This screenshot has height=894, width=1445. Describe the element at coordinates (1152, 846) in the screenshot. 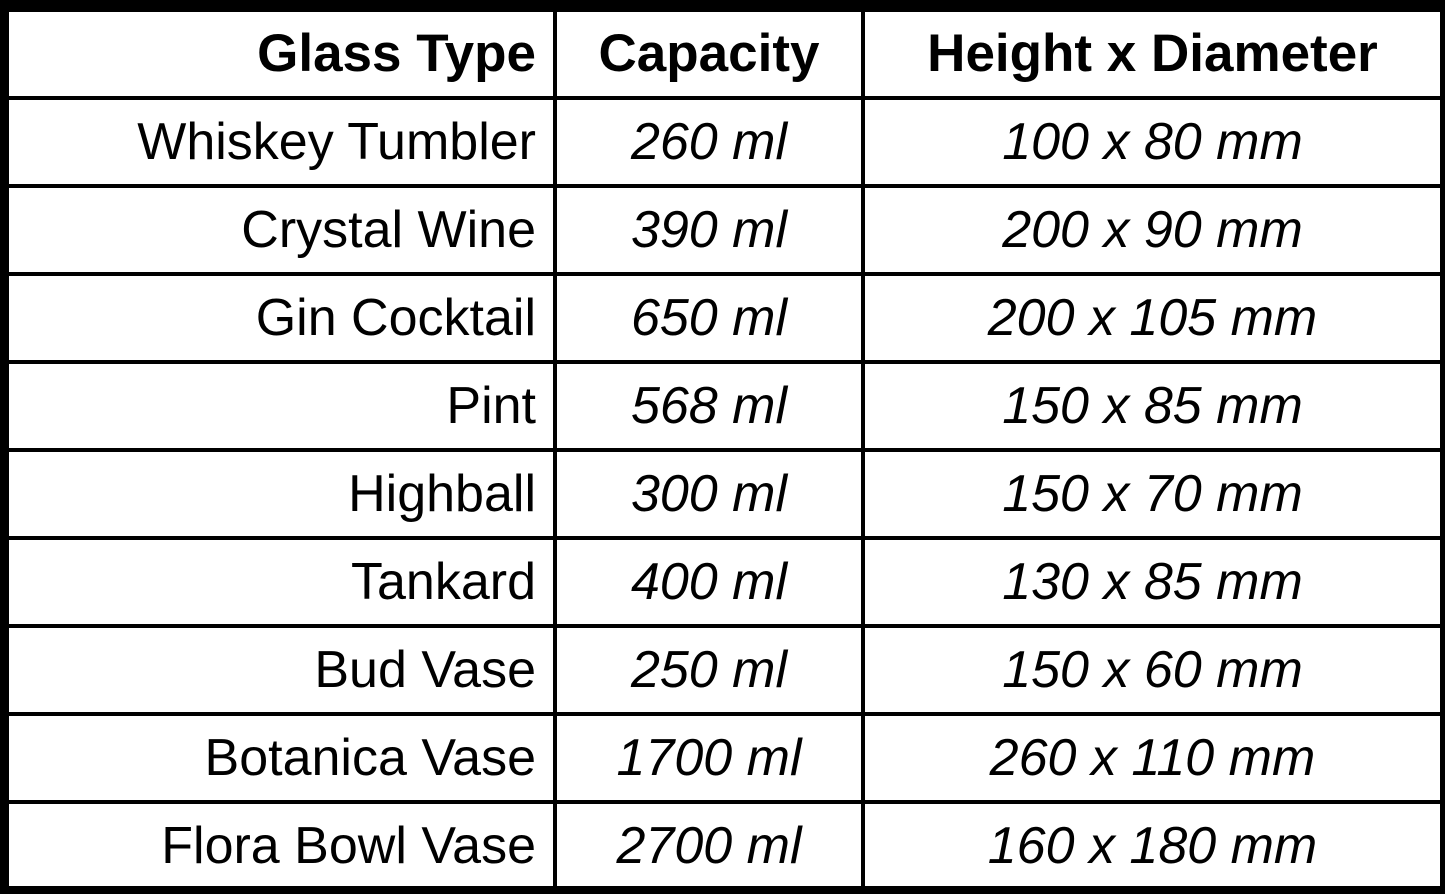

I see `cell-dimensions: 160 x 180 mm` at that location.